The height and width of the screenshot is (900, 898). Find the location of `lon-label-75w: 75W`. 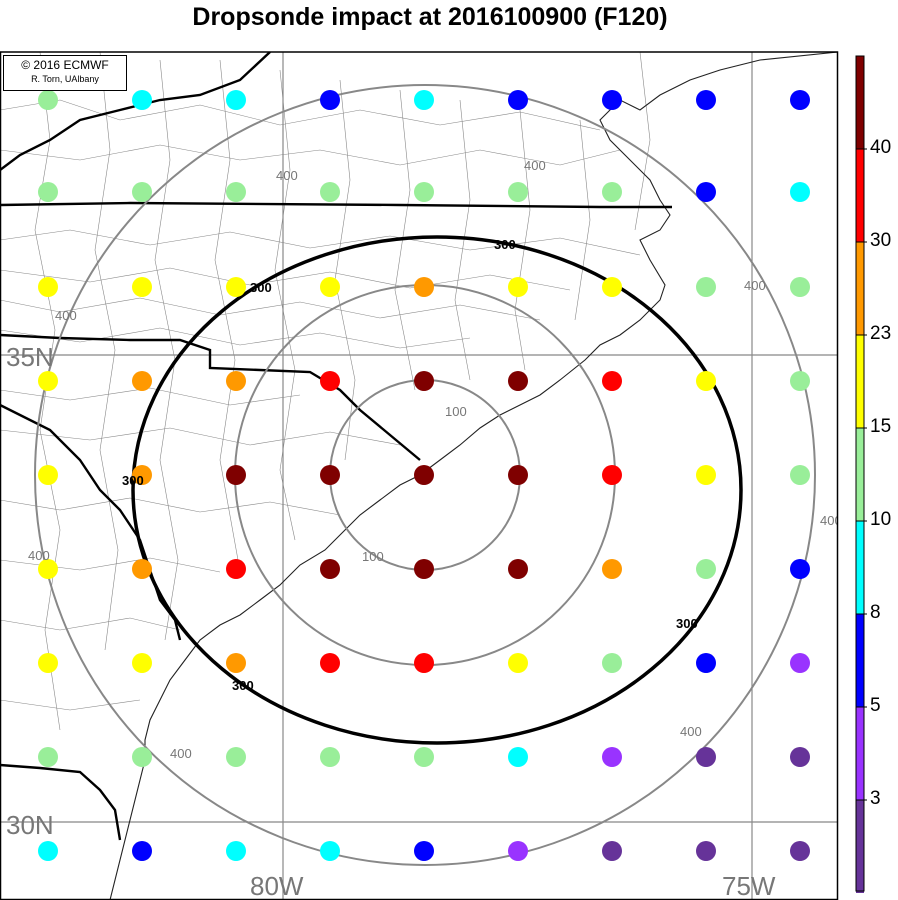

lon-label-75w: 75W is located at coordinates (749, 885).